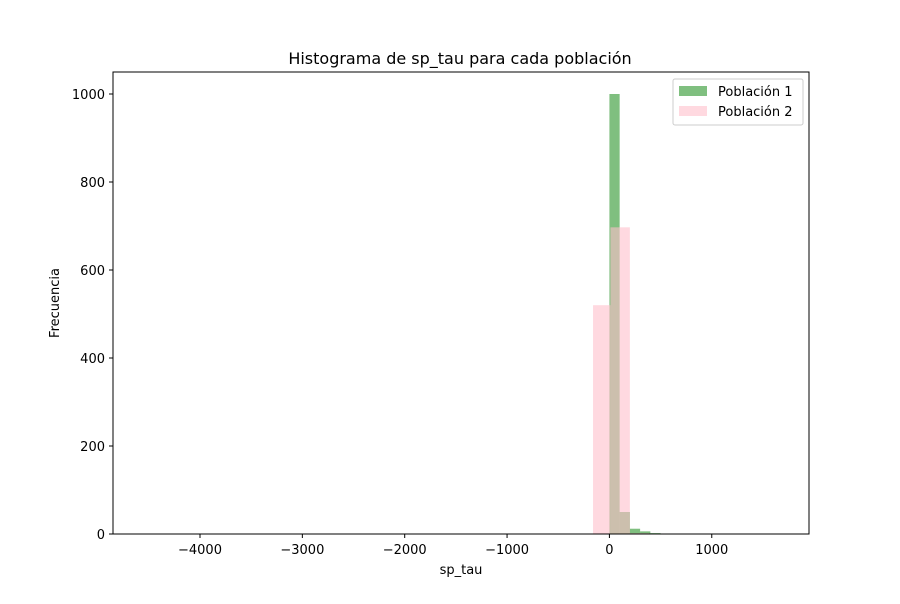 This screenshot has width=900, height=604. I want to click on x-tick-label: −2000, so click(405, 550).